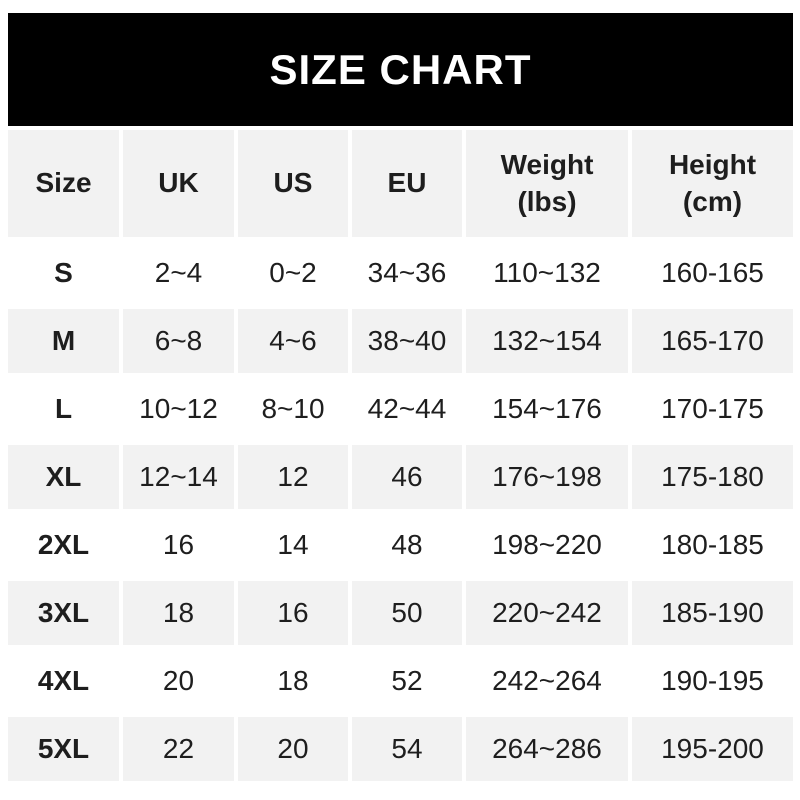 The image size is (800, 800). Describe the element at coordinates (547, 183) in the screenshot. I see `header-cell-weight: Weight (lbs)` at that location.